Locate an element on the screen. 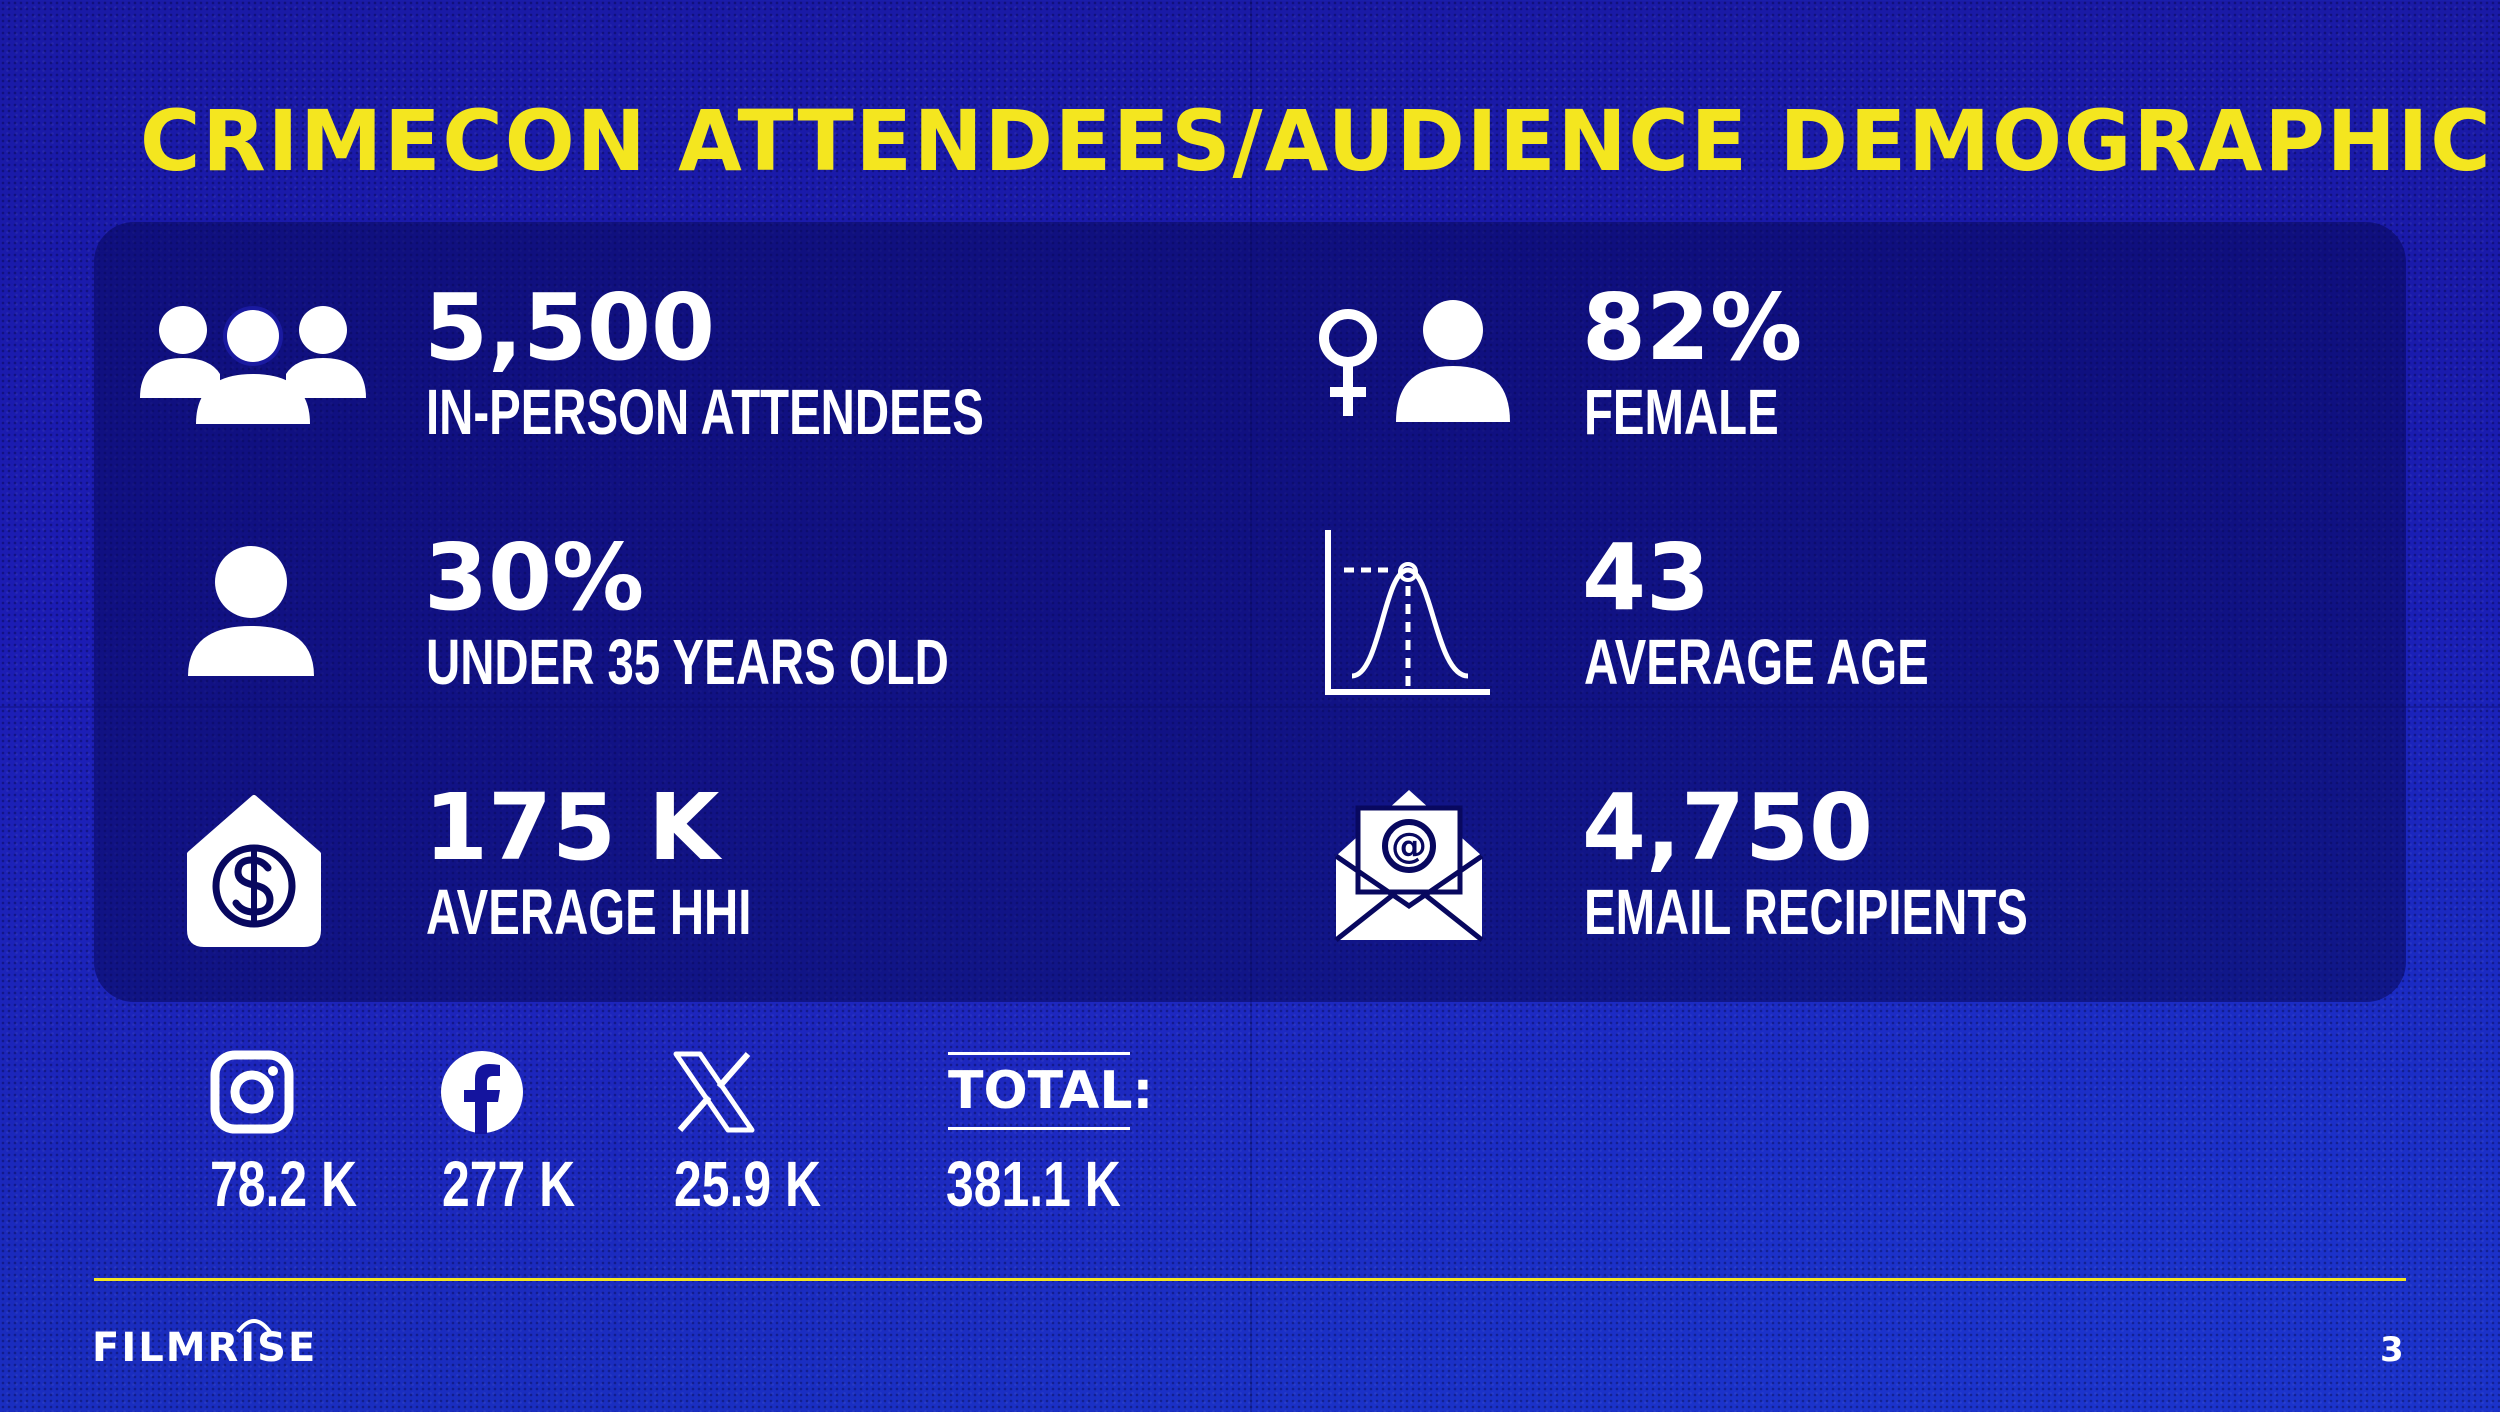 The height and width of the screenshot is (1412, 2500). stat-label-email: EMAIL RECIPIENTS is located at coordinates (1806, 912).